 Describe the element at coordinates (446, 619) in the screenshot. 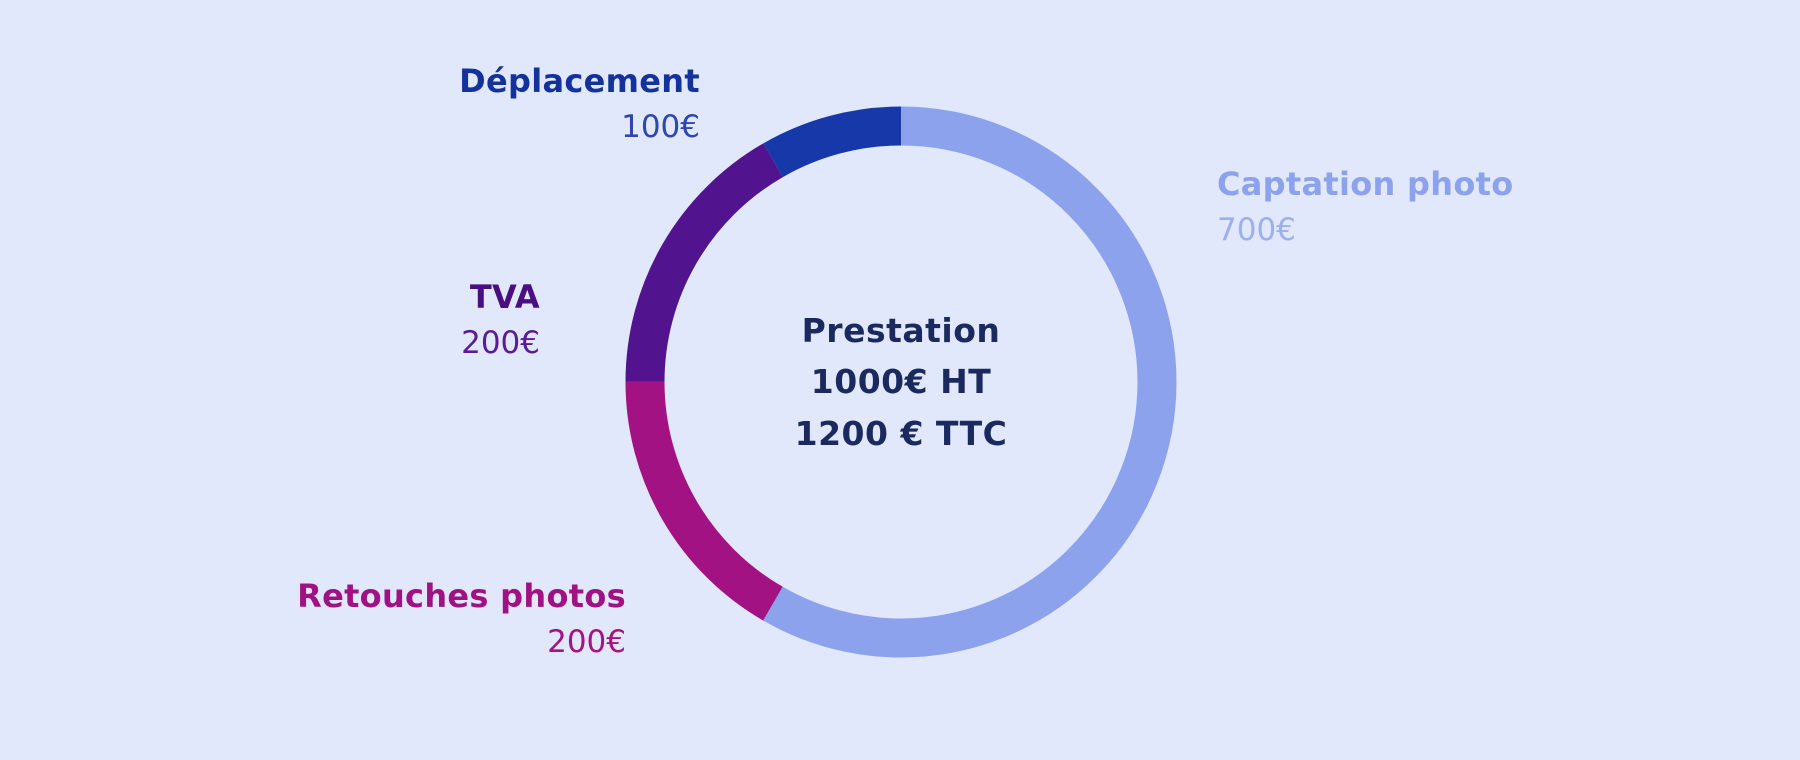

I see `segment-label-retouches-photos: Retouches photos 200€` at that location.